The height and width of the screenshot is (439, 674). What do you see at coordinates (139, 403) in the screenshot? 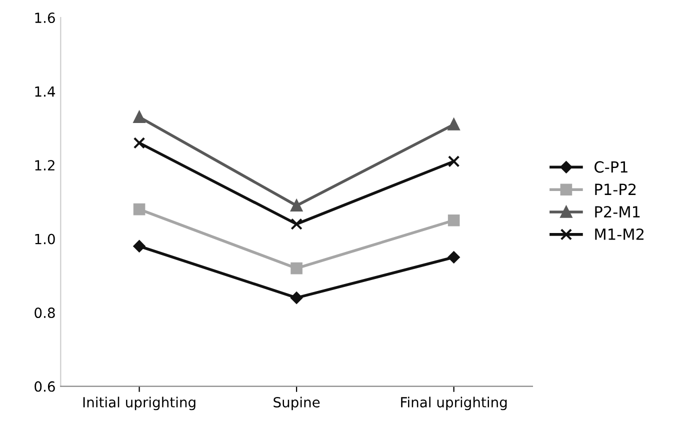
I see `x-tick-label: Initial uprighting` at bounding box center [139, 403].